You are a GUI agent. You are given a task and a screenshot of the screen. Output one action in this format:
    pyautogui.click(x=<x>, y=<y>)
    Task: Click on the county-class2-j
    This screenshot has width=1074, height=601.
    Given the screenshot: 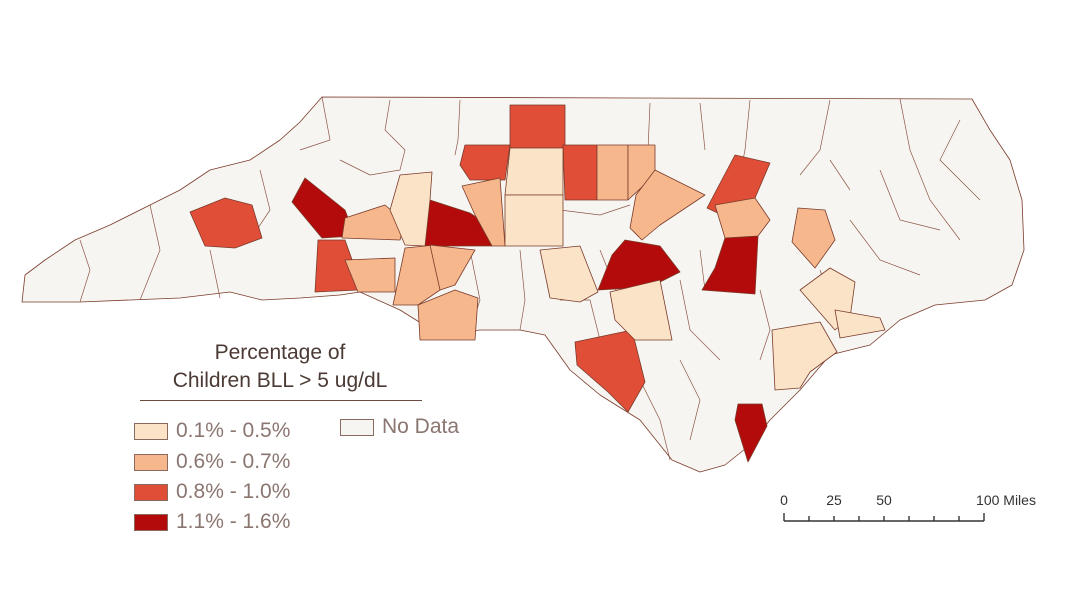 What is the action you would take?
    pyautogui.click(x=742, y=218)
    